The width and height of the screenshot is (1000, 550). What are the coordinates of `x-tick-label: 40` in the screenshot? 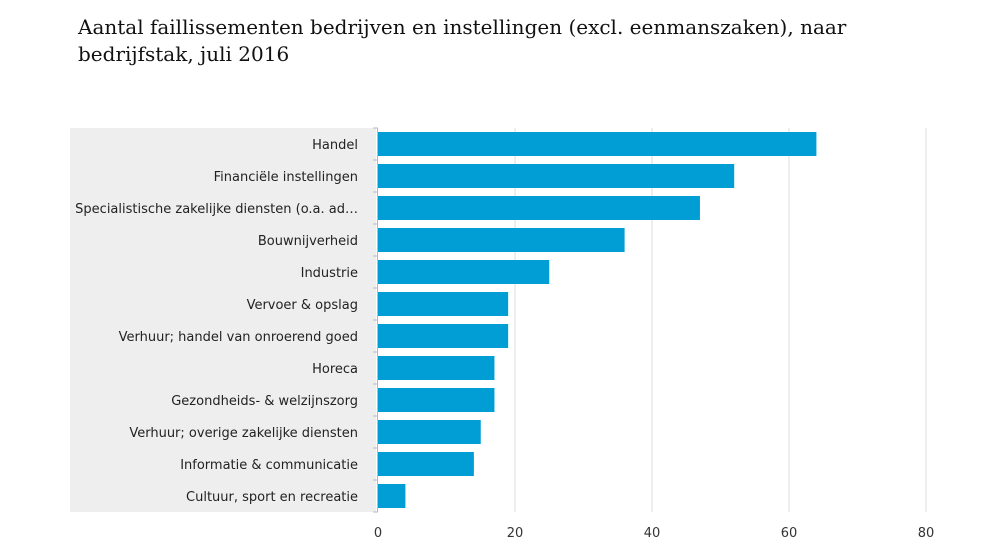 It's located at (652, 533).